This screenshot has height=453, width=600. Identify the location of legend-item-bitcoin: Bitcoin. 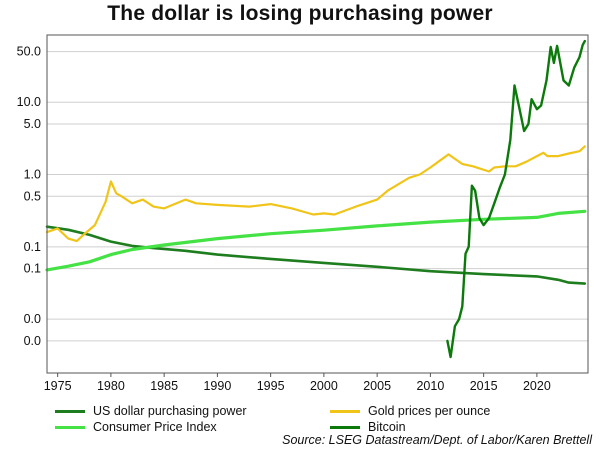
(368, 427).